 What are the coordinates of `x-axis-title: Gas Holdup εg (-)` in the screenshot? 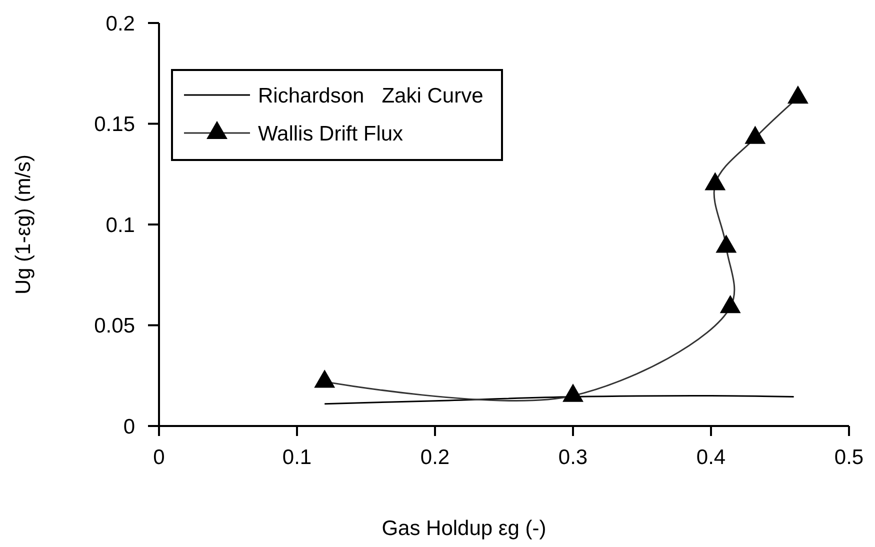 It's located at (464, 528).